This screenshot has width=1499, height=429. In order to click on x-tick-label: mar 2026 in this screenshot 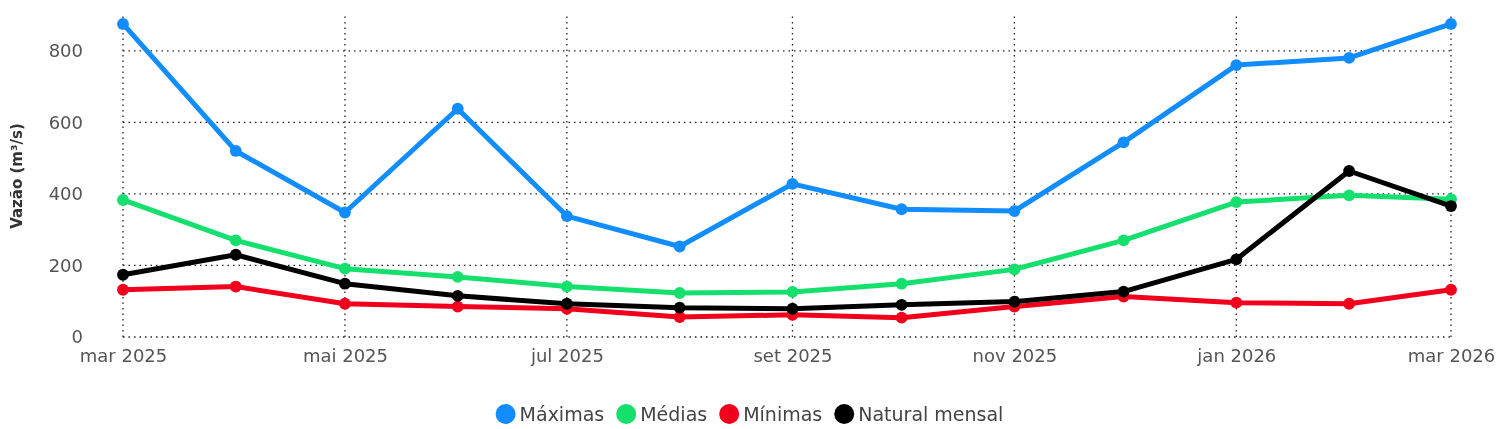, I will do `click(1451, 355)`.